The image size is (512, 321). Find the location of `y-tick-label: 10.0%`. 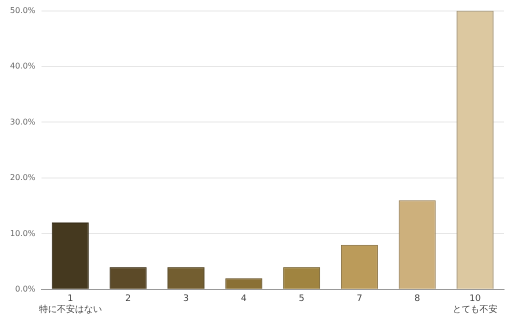

y-tick-label: 10.0% is located at coordinates (23, 233).